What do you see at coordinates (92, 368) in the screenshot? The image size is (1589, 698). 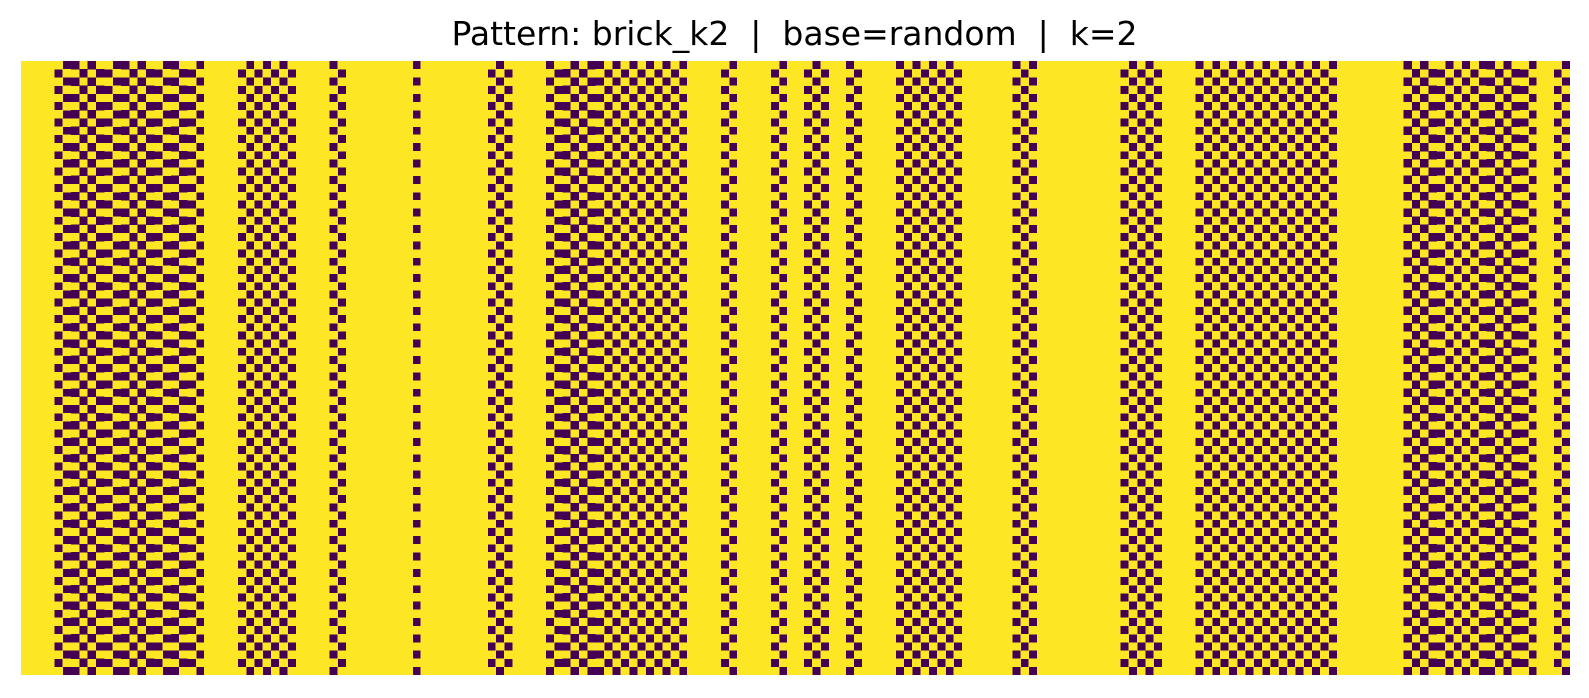 I see `pattern-column-yellow-dashed` at bounding box center [92, 368].